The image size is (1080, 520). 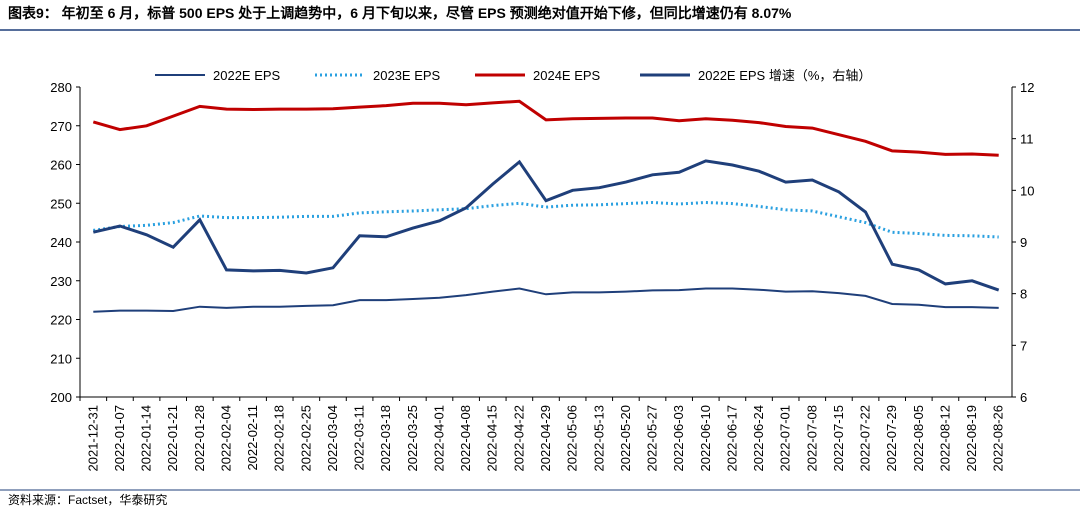 What do you see at coordinates (407, 75) in the screenshot?
I see `legend-label: 2023E EPS` at bounding box center [407, 75].